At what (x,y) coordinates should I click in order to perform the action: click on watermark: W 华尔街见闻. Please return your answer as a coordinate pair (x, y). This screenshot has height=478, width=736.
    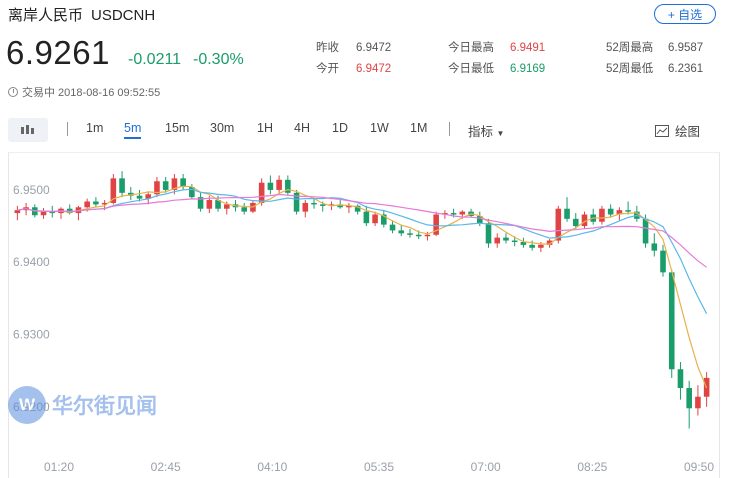
    Looking at the image, I should click on (82, 405).